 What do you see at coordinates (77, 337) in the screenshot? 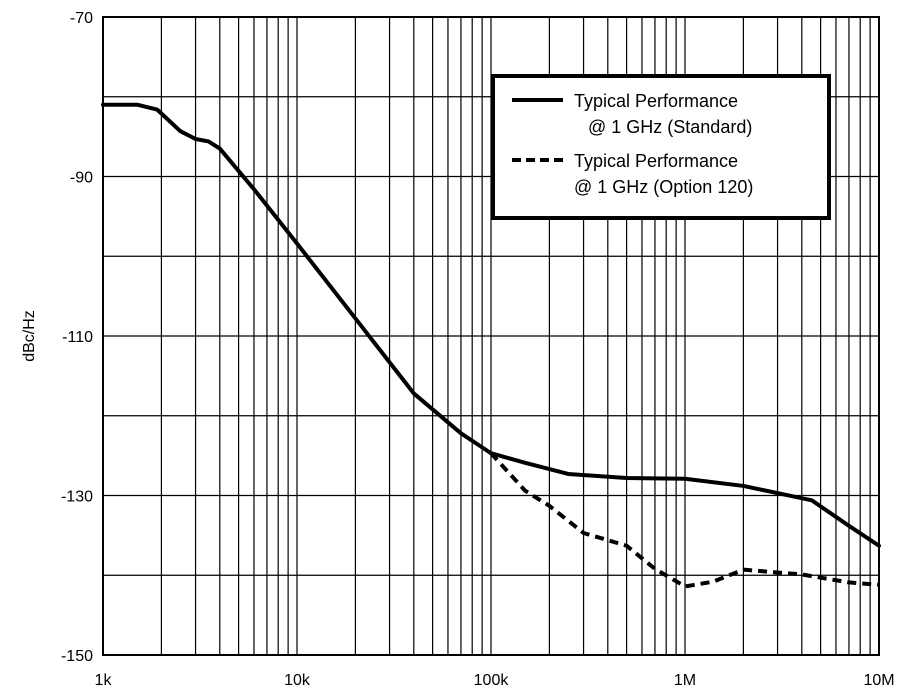
I see `y-tick-label: -110` at bounding box center [77, 337].